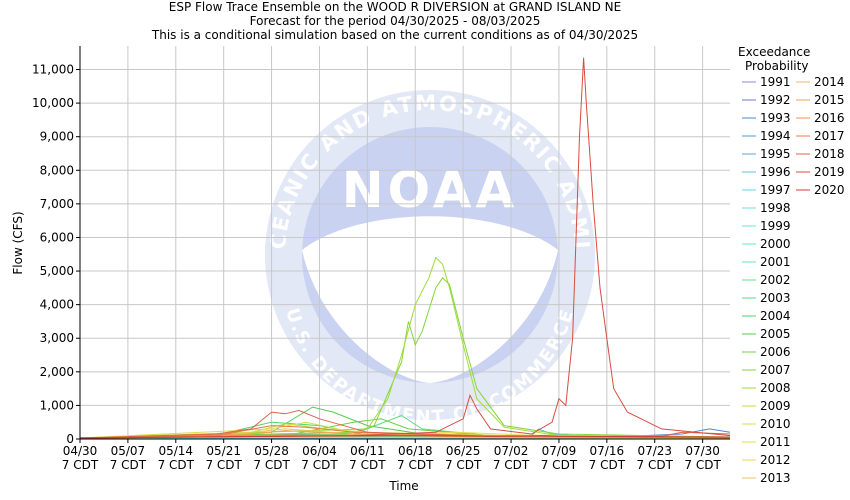 The width and height of the screenshot is (850, 500). I want to click on legend-label-2016: 2016, so click(829, 118).